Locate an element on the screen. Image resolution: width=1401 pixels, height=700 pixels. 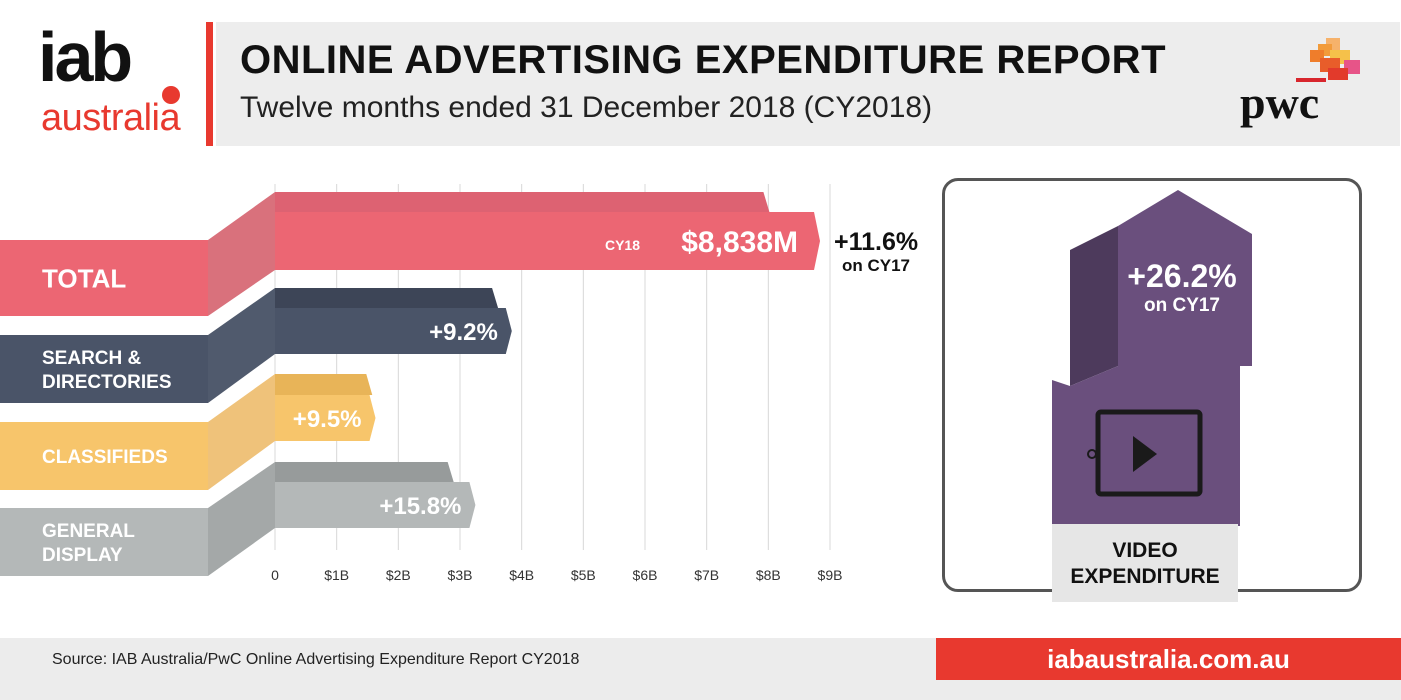
total-growth-callout: +11.6% on CY17 is located at coordinates (889, 252).